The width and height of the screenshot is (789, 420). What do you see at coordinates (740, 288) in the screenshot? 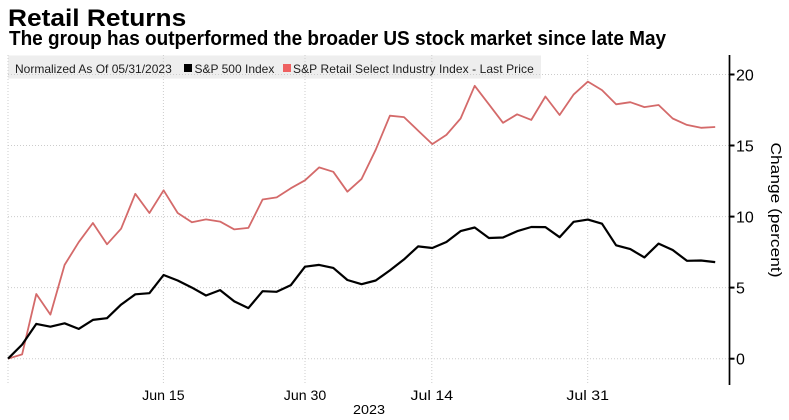
I see `svg-text: 5` at bounding box center [740, 288].